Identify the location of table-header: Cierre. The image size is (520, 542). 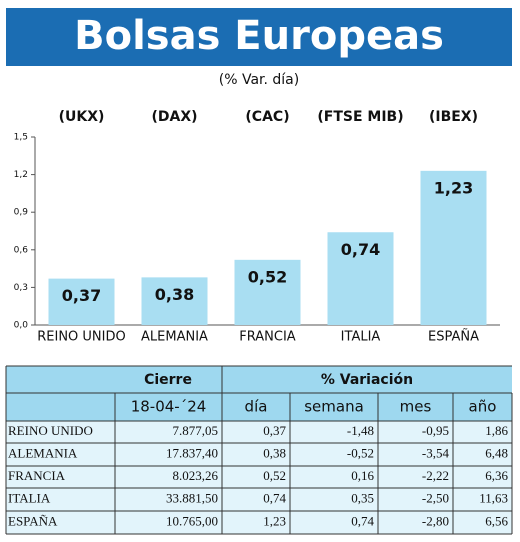
(168, 380).